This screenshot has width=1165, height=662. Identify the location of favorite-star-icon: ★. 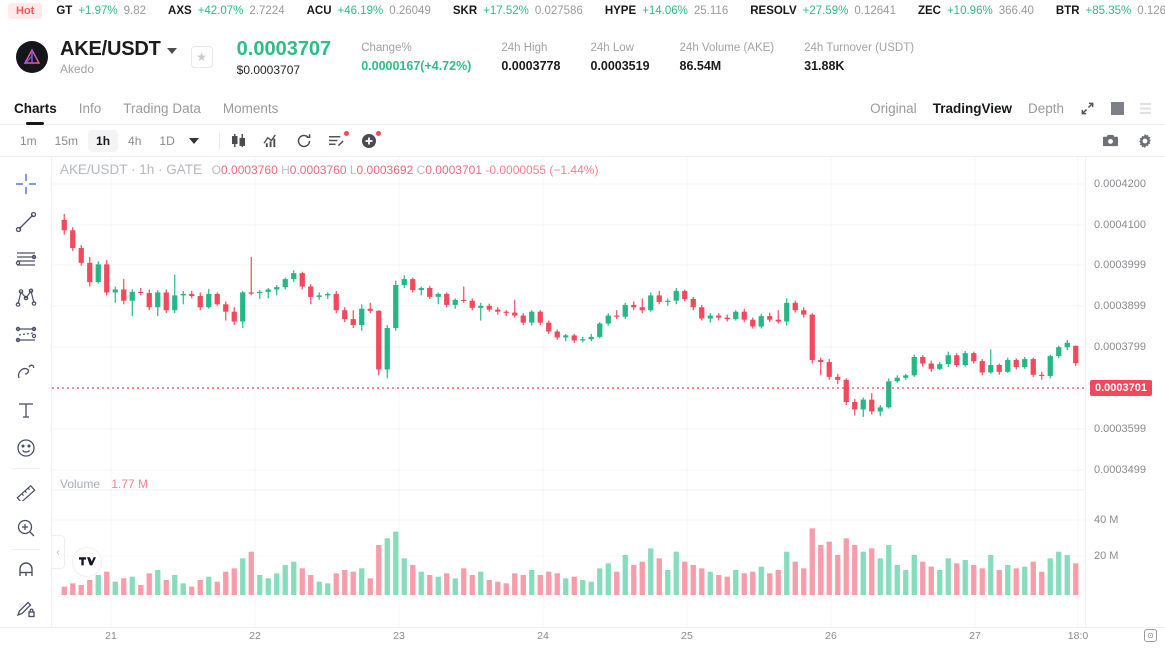
(201, 57).